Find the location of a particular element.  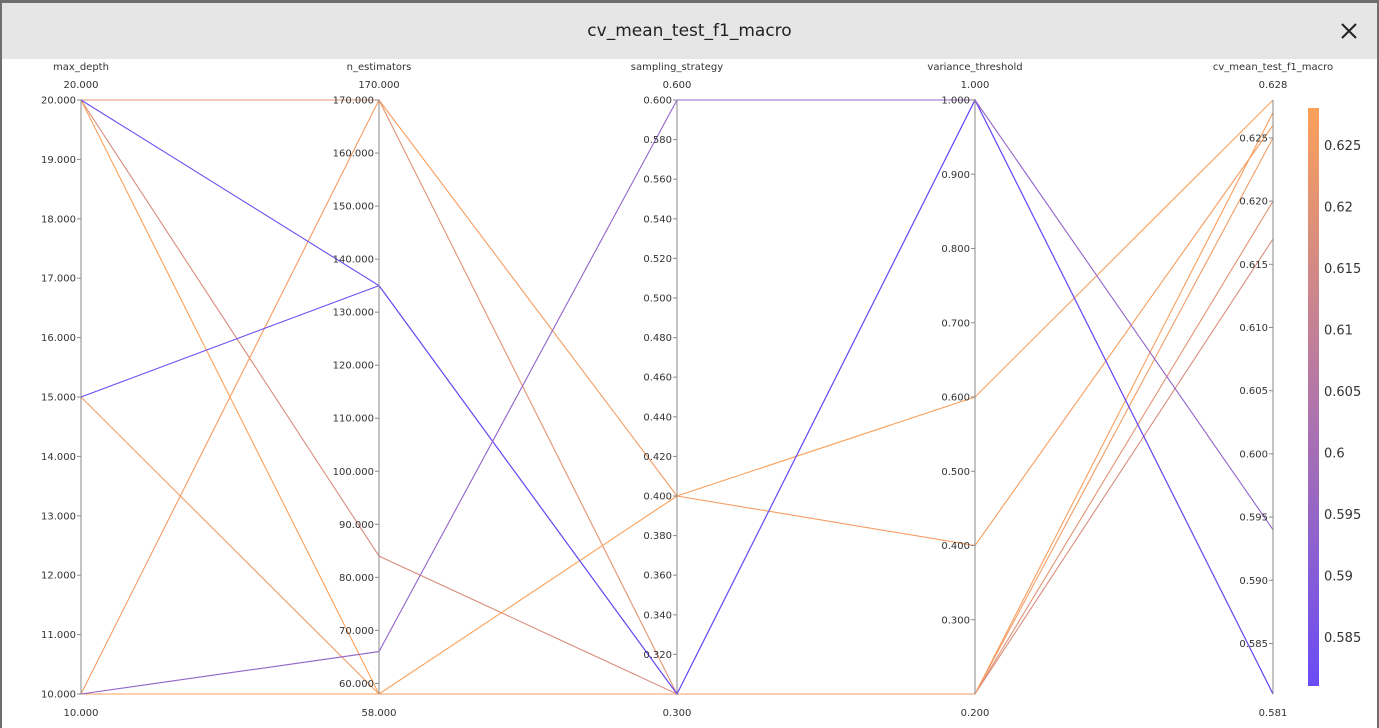

axis-tick-label: 0.560 is located at coordinates (657, 180).